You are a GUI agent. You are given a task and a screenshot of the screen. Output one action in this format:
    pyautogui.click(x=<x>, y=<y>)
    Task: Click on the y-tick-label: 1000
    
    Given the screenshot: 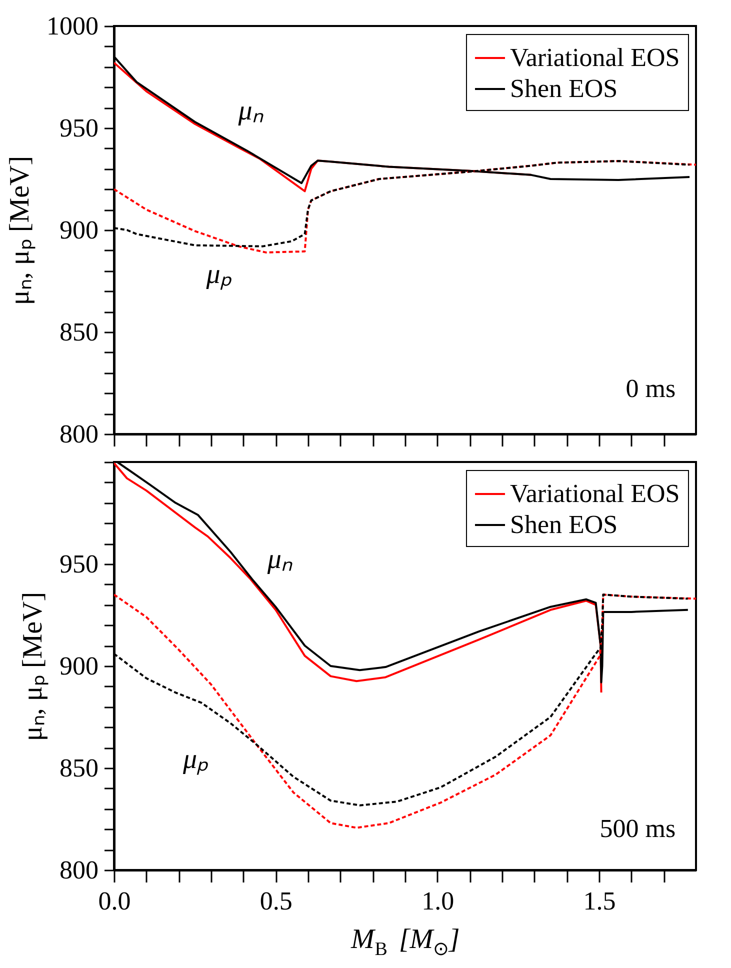 What is the action you would take?
    pyautogui.click(x=72, y=26)
    